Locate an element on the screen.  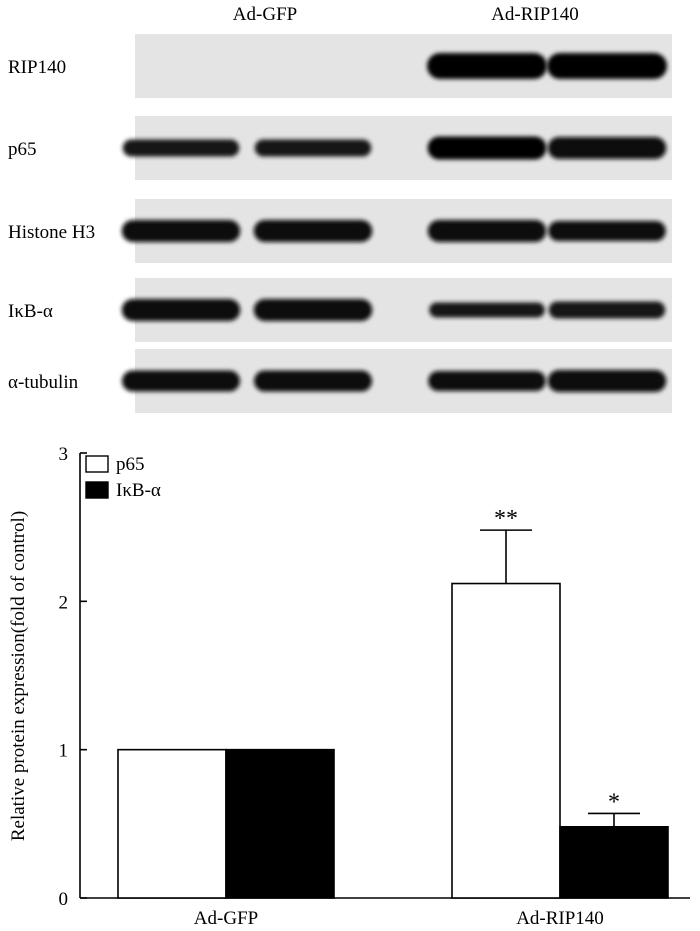
bar-ikb-a-ad-gfp is located at coordinates (280, 823).